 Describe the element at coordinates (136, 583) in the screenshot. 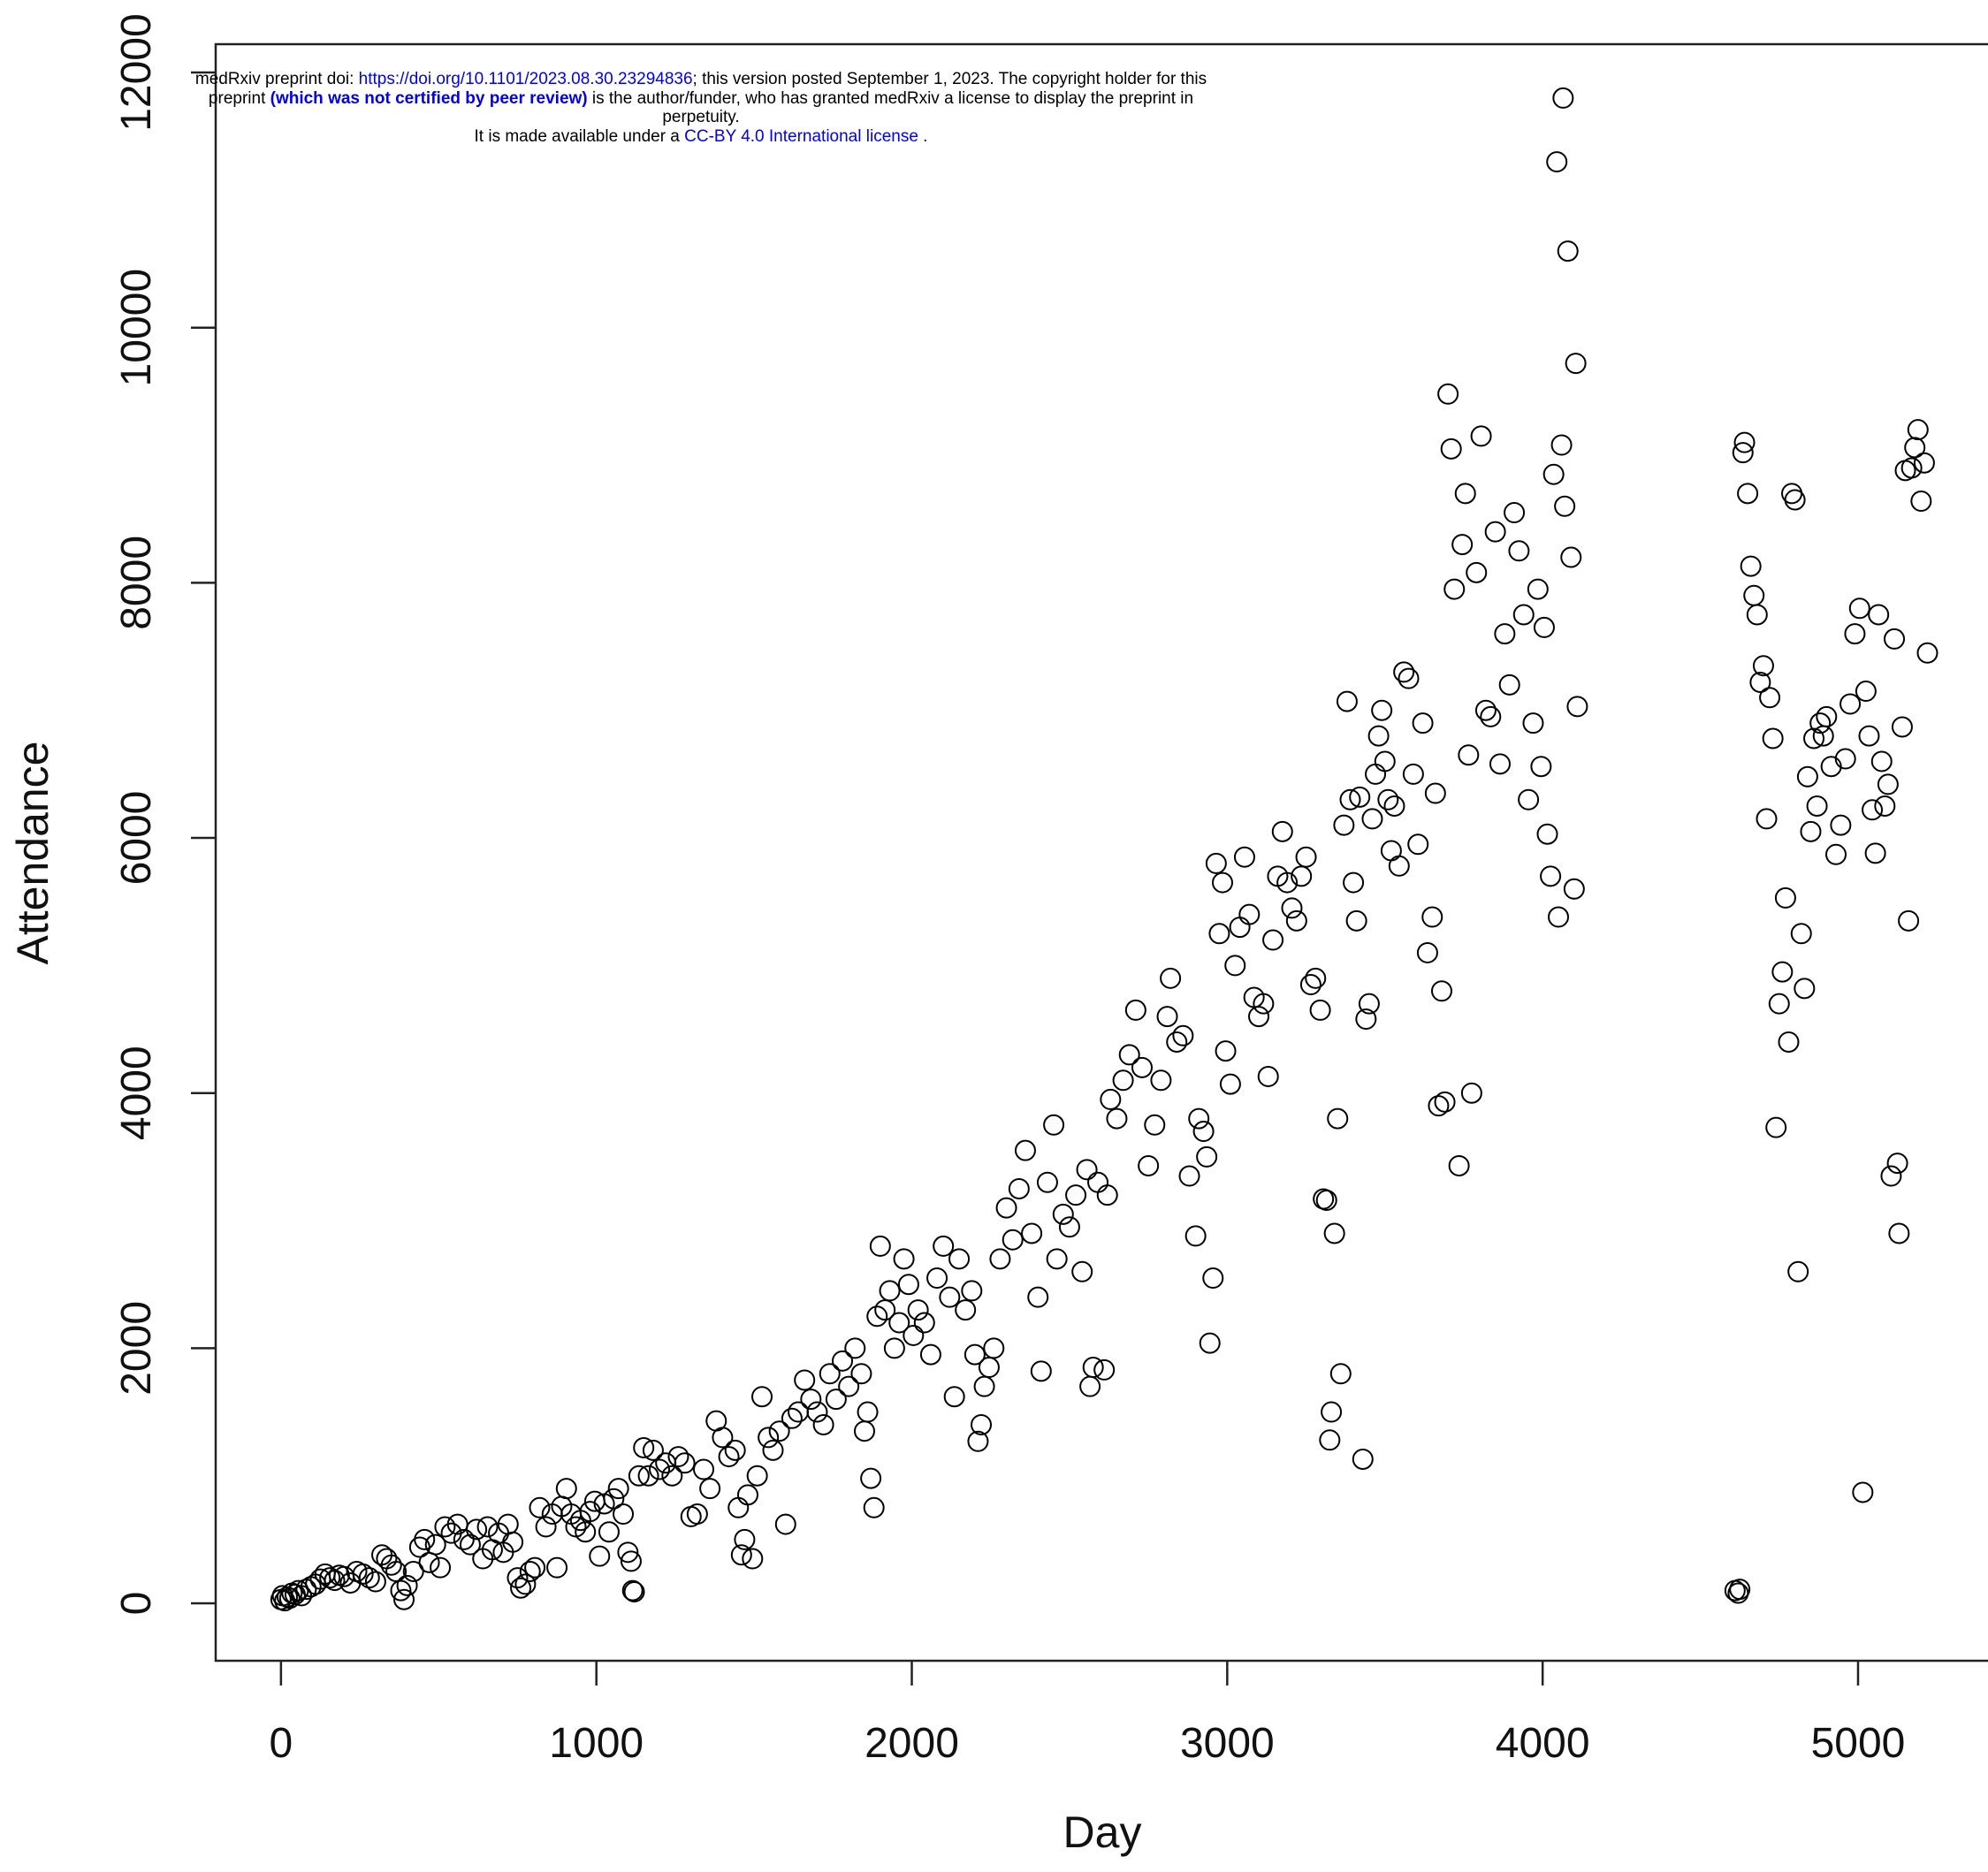

I see `y-tick-label: 8000` at that location.